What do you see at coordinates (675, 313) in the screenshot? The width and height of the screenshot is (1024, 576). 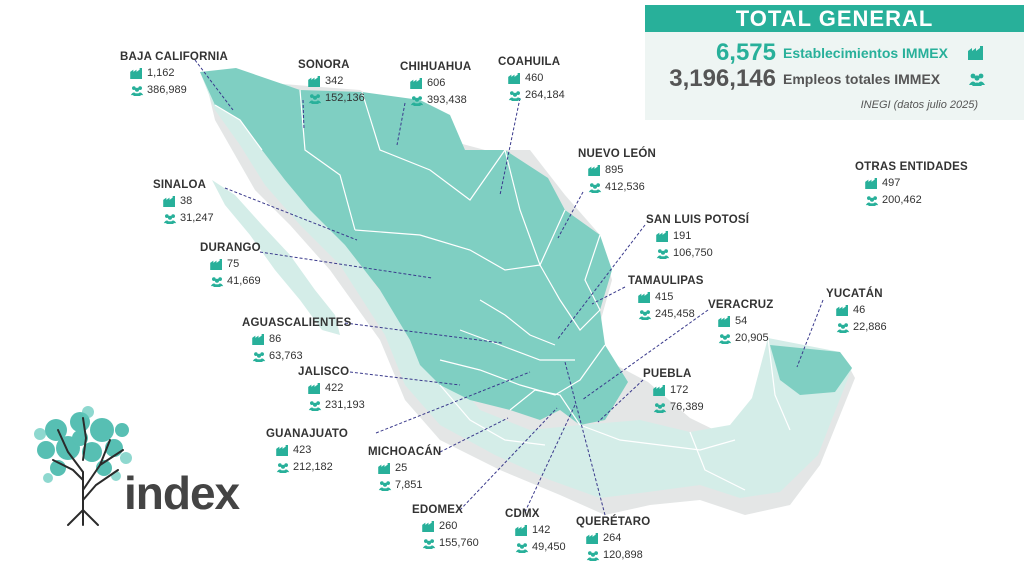 I see `jobs-value: 245,458` at bounding box center [675, 313].